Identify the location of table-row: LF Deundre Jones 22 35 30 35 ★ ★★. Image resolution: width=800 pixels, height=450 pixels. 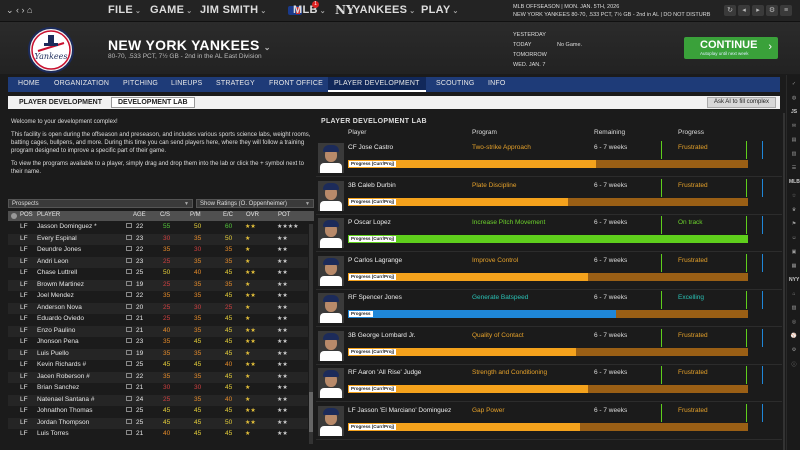
(158, 250).